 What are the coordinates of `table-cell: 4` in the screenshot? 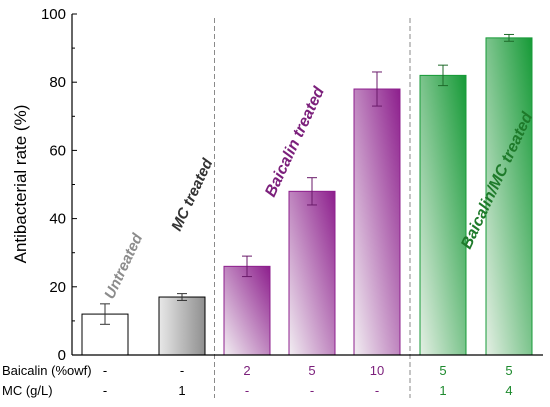 It's located at (508, 390).